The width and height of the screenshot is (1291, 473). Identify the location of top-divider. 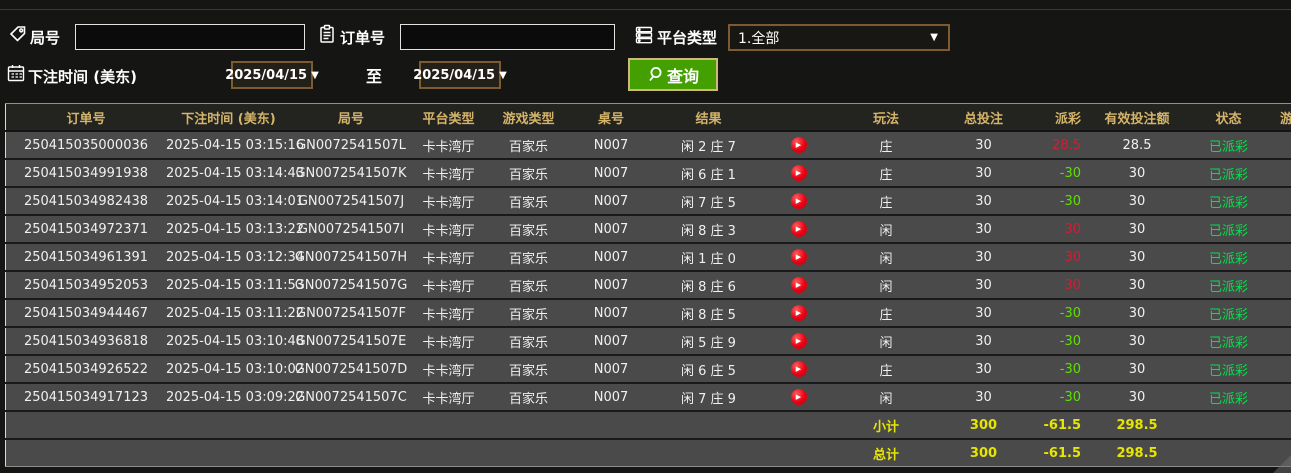
(645, 9).